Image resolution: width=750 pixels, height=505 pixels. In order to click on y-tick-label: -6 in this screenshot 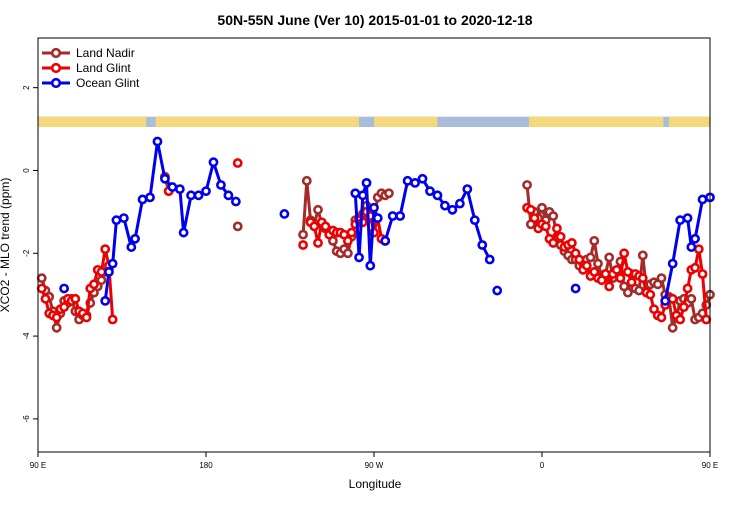, I will do `click(26, 419)`.